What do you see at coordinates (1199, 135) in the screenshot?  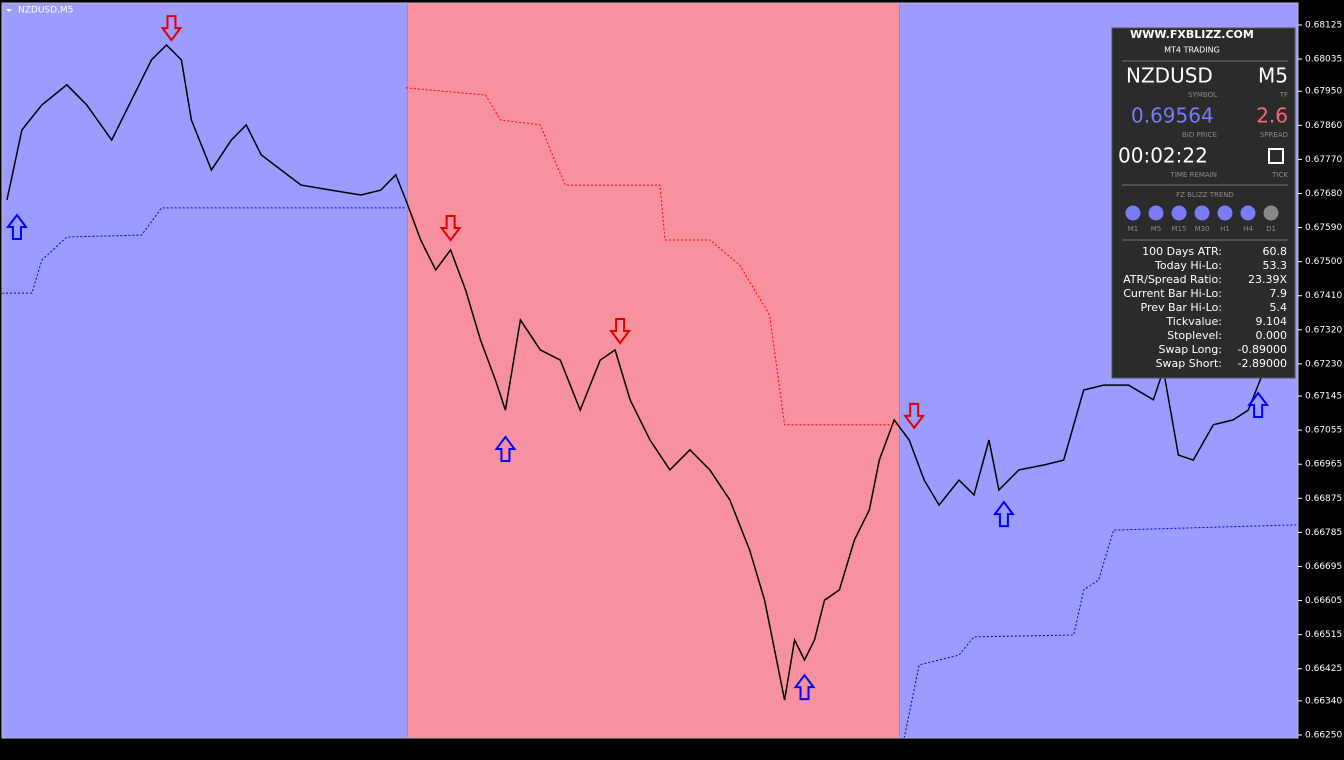 I see `caption: BID PRICE` at bounding box center [1199, 135].